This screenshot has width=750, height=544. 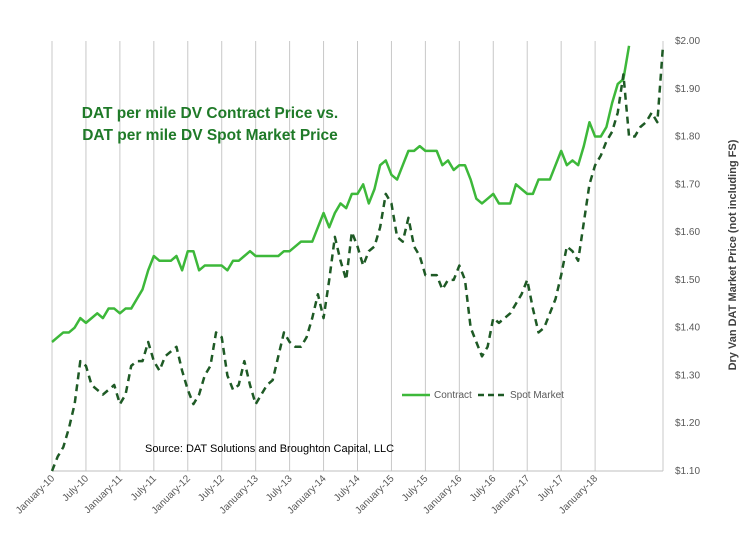 I want to click on x-tick-label: July-14, so click(x=347, y=488).